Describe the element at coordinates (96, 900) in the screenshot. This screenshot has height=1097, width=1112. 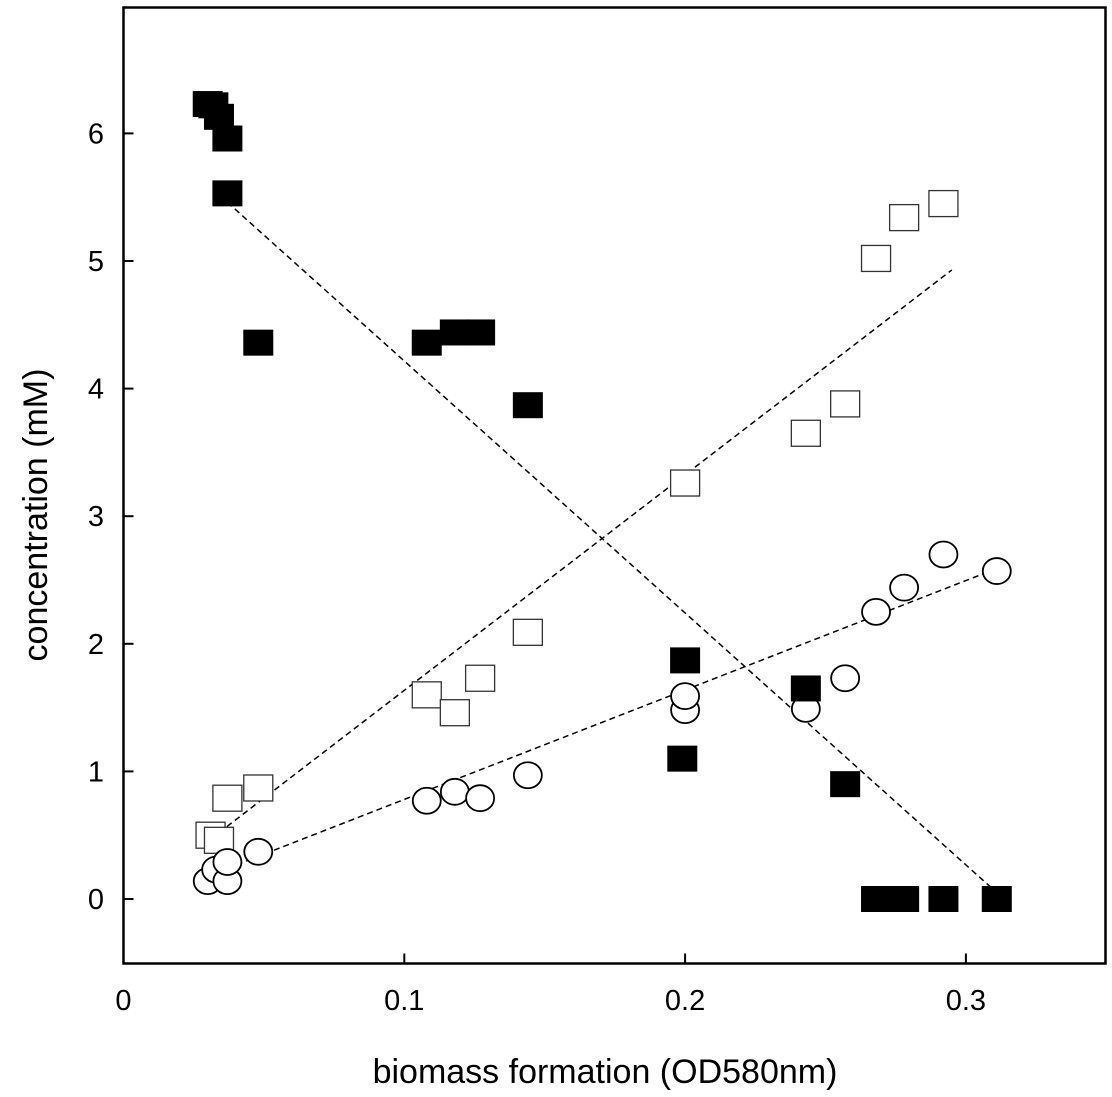
I see `y-tick-label: 0` at that location.